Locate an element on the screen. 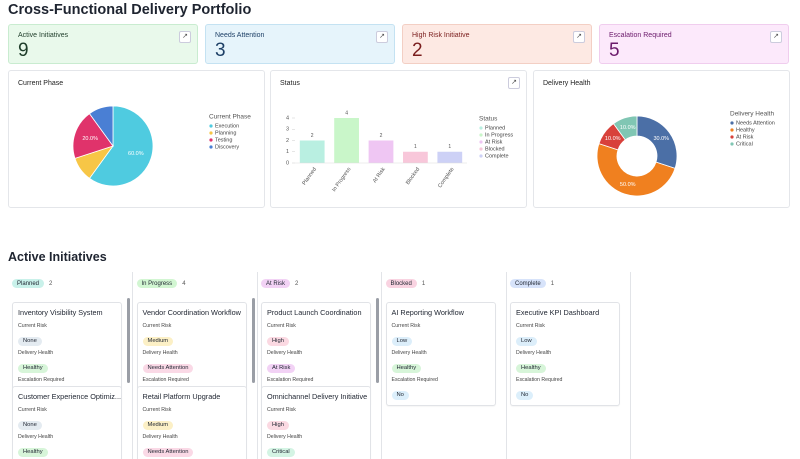 The image size is (800, 459). slice-label: 60.0% is located at coordinates (136, 154).